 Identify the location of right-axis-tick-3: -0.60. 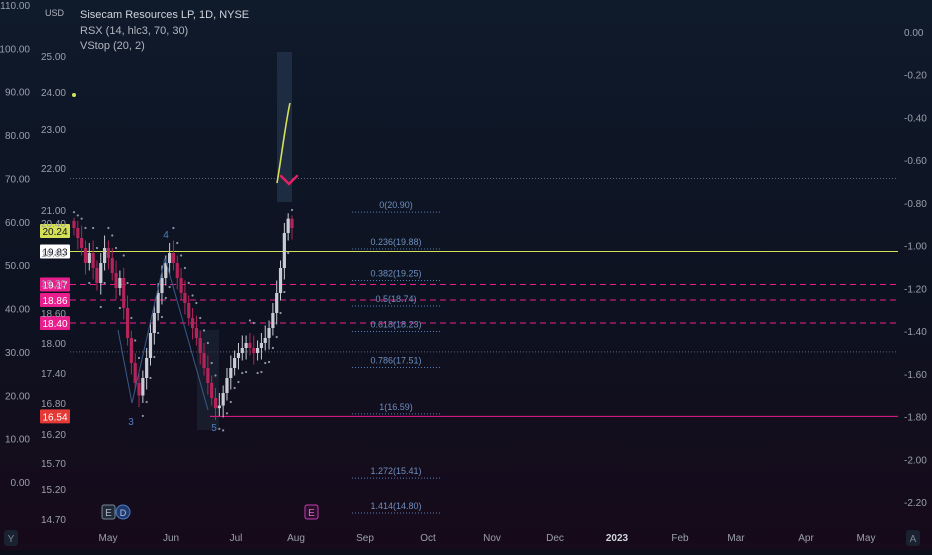
(915, 161).